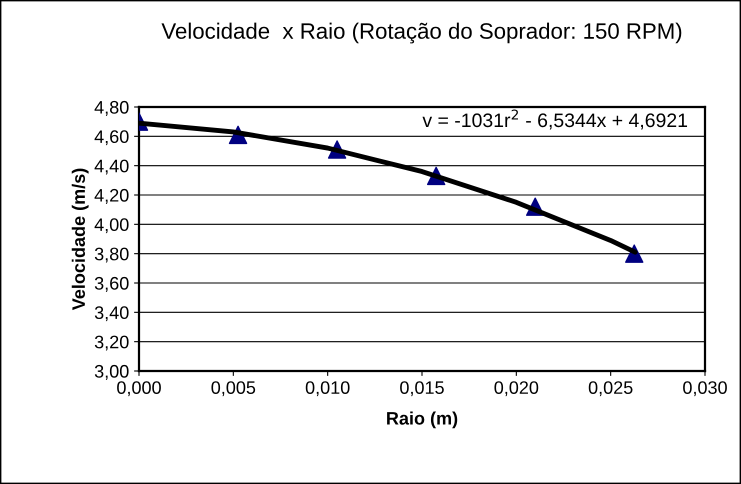  Describe the element at coordinates (80, 239) in the screenshot. I see `y-axis-title: Velocidade (m/s)` at that location.